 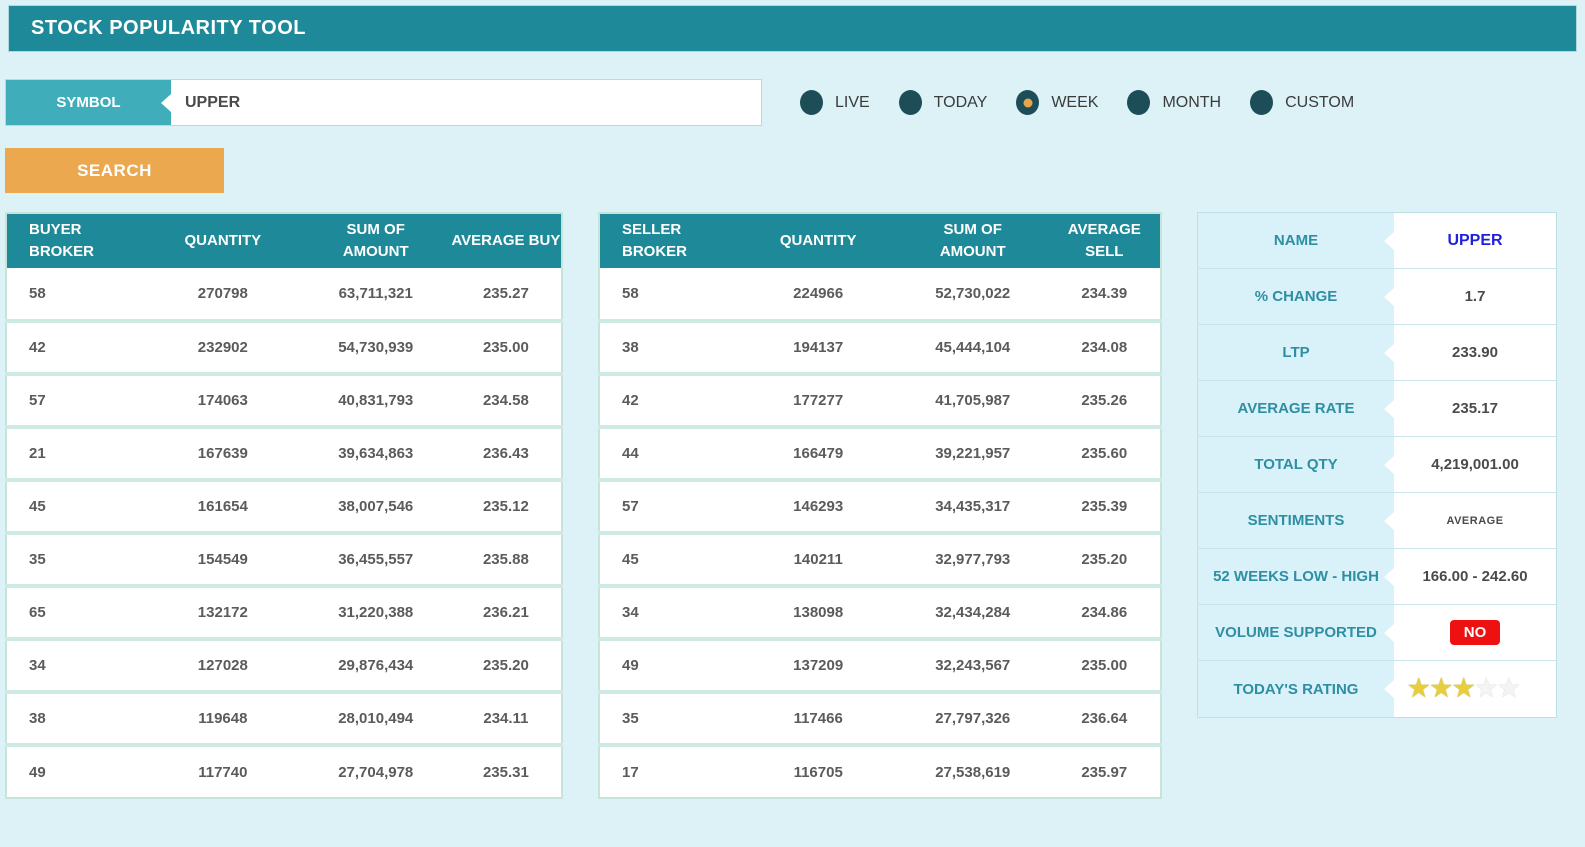 I want to click on table-row: 44 166479 39,221,957 235.60, so click(x=880, y=454).